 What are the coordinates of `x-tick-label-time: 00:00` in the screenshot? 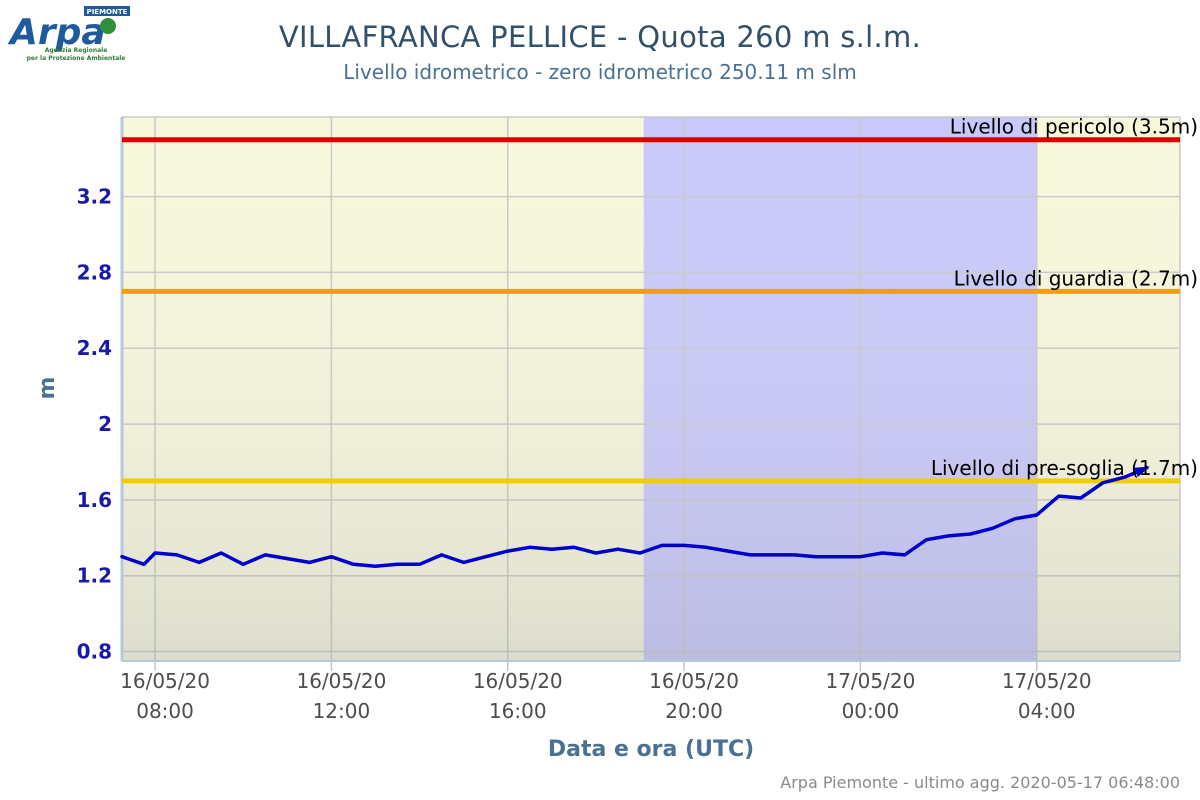 It's located at (871, 711).